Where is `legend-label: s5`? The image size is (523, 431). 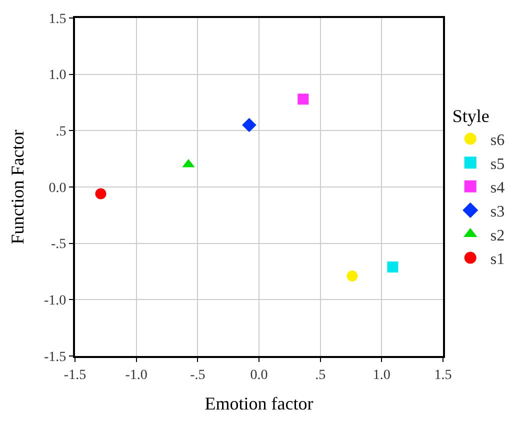
legend-label: s5 is located at coordinates (497, 164).